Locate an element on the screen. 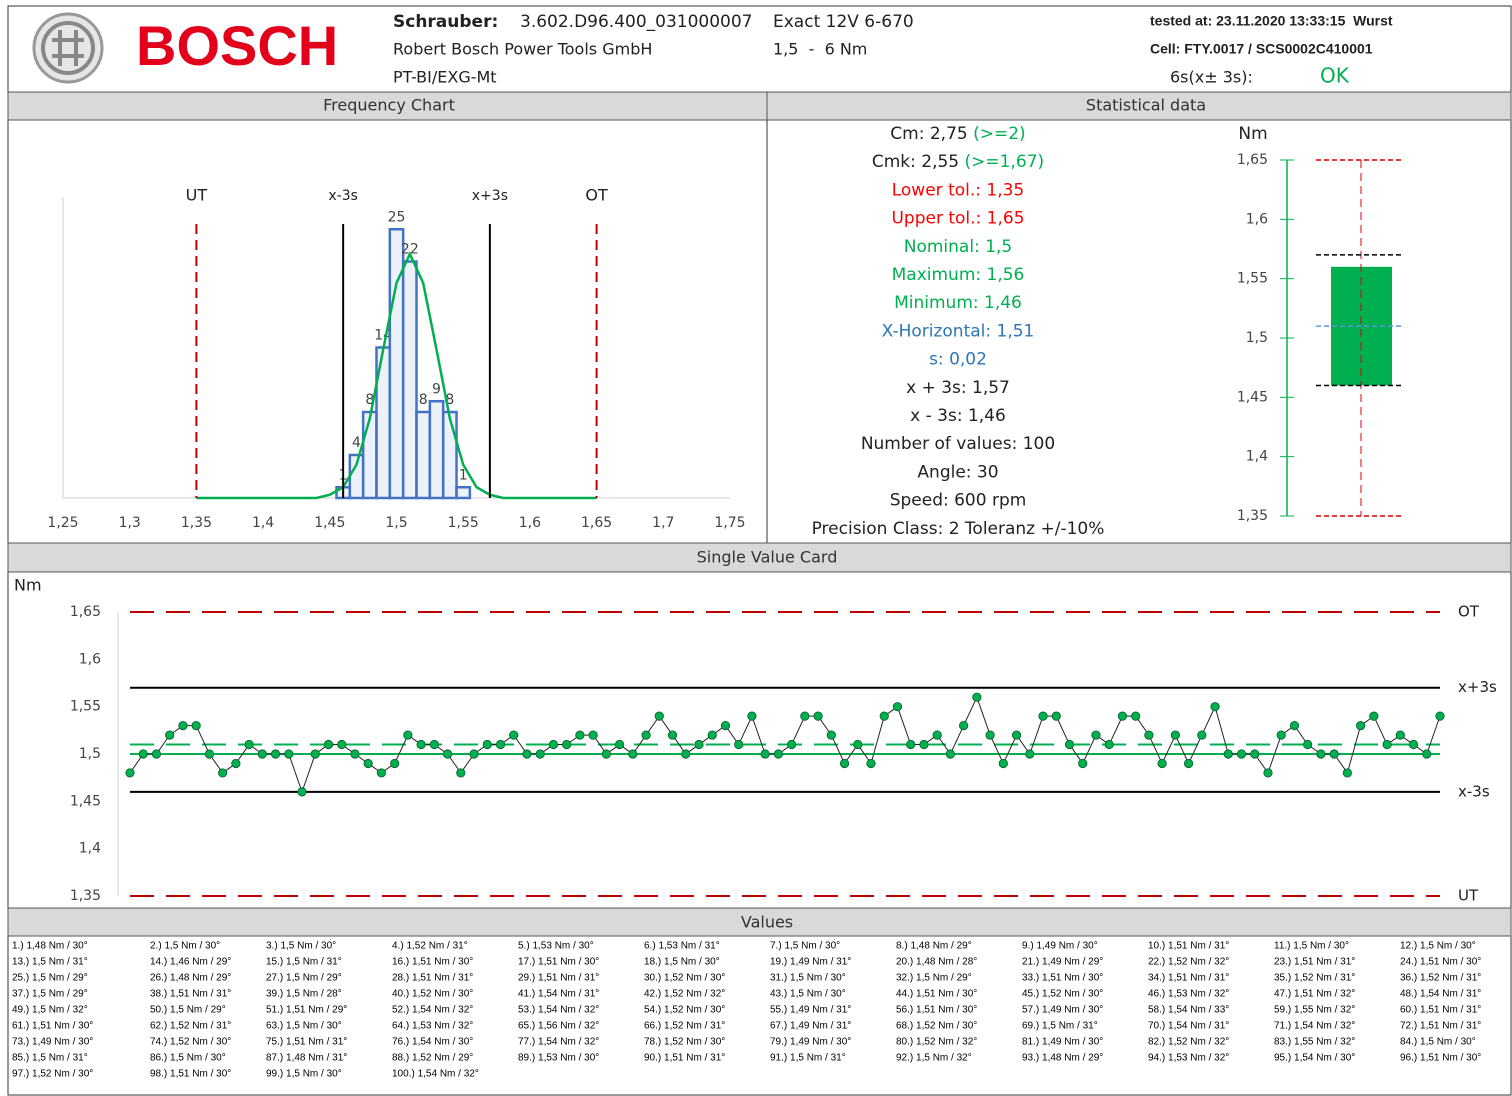 The image size is (1512, 1096). stat-text: X-Horizontal: 1,51 is located at coordinates (958, 331).